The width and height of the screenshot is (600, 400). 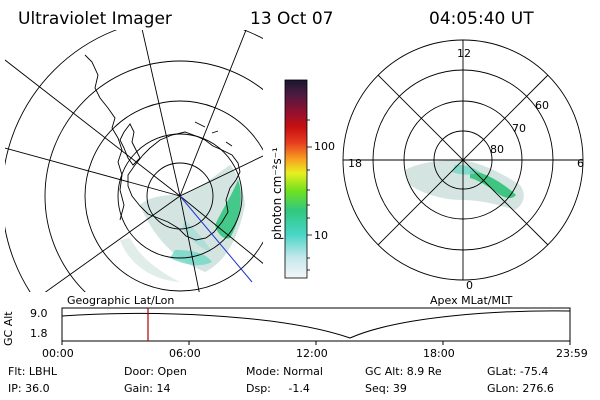 I want to click on date-label: 13 Oct 07, so click(x=292, y=19).